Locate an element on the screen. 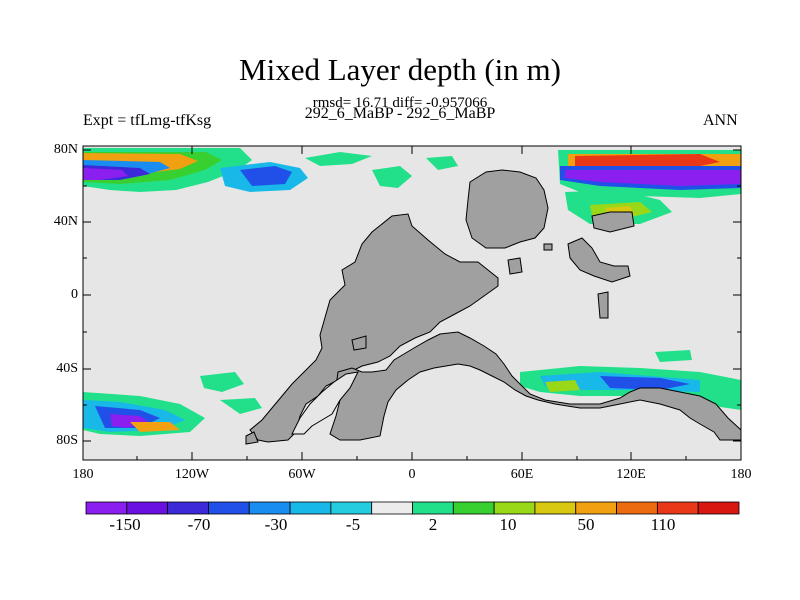  colorbar-label: 2 is located at coordinates (433, 524).